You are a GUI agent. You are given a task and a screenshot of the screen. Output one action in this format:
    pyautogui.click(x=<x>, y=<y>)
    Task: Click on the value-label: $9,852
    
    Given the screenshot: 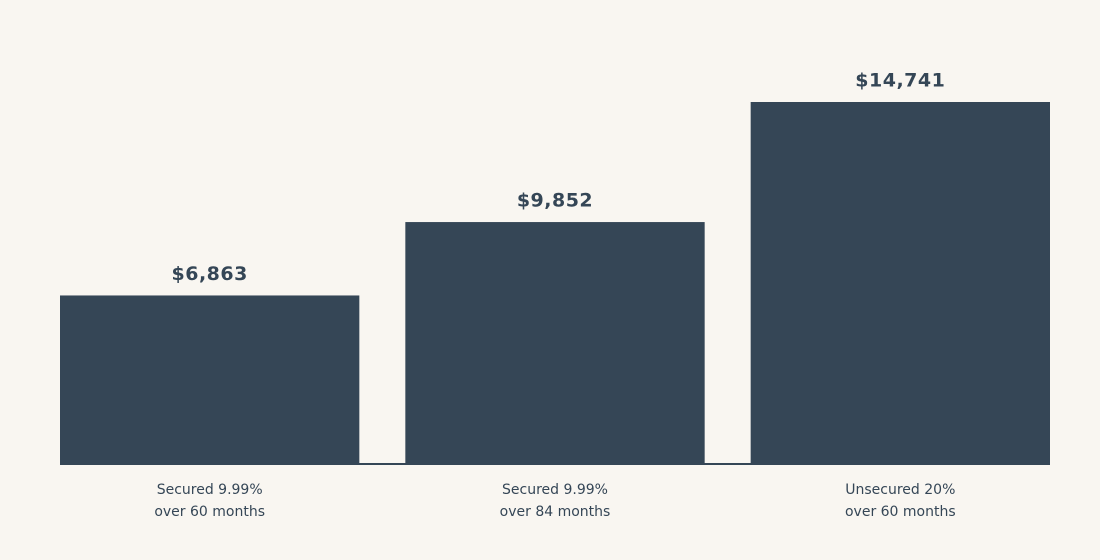 What is the action you would take?
    pyautogui.click(x=555, y=201)
    